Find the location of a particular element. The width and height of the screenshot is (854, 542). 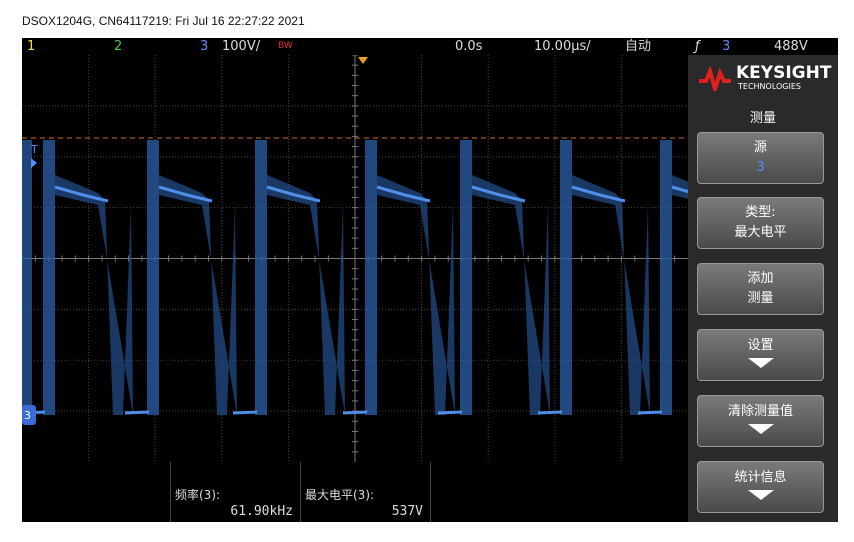

softkey-value: 测量 is located at coordinates (760, 298).